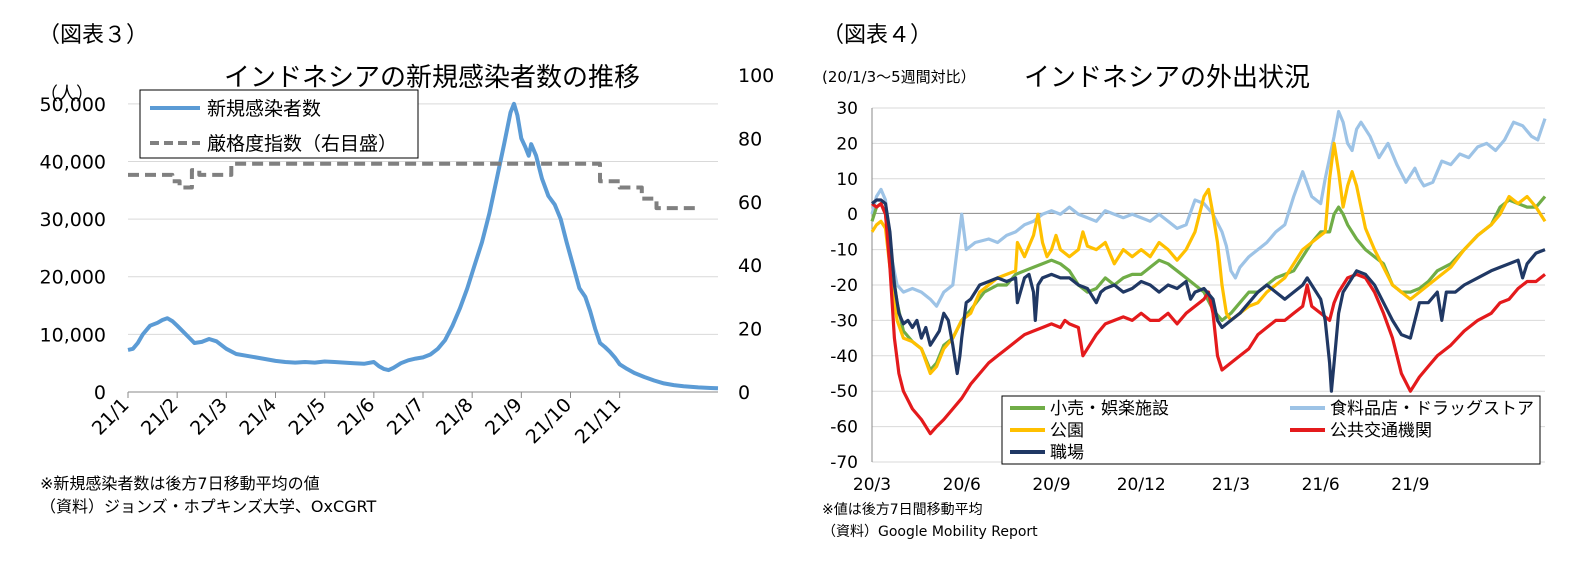 The image size is (1595, 581). Describe the element at coordinates (432, 78) in the screenshot. I see `chart-title: インドネシアの新規感染者数の推移` at that location.